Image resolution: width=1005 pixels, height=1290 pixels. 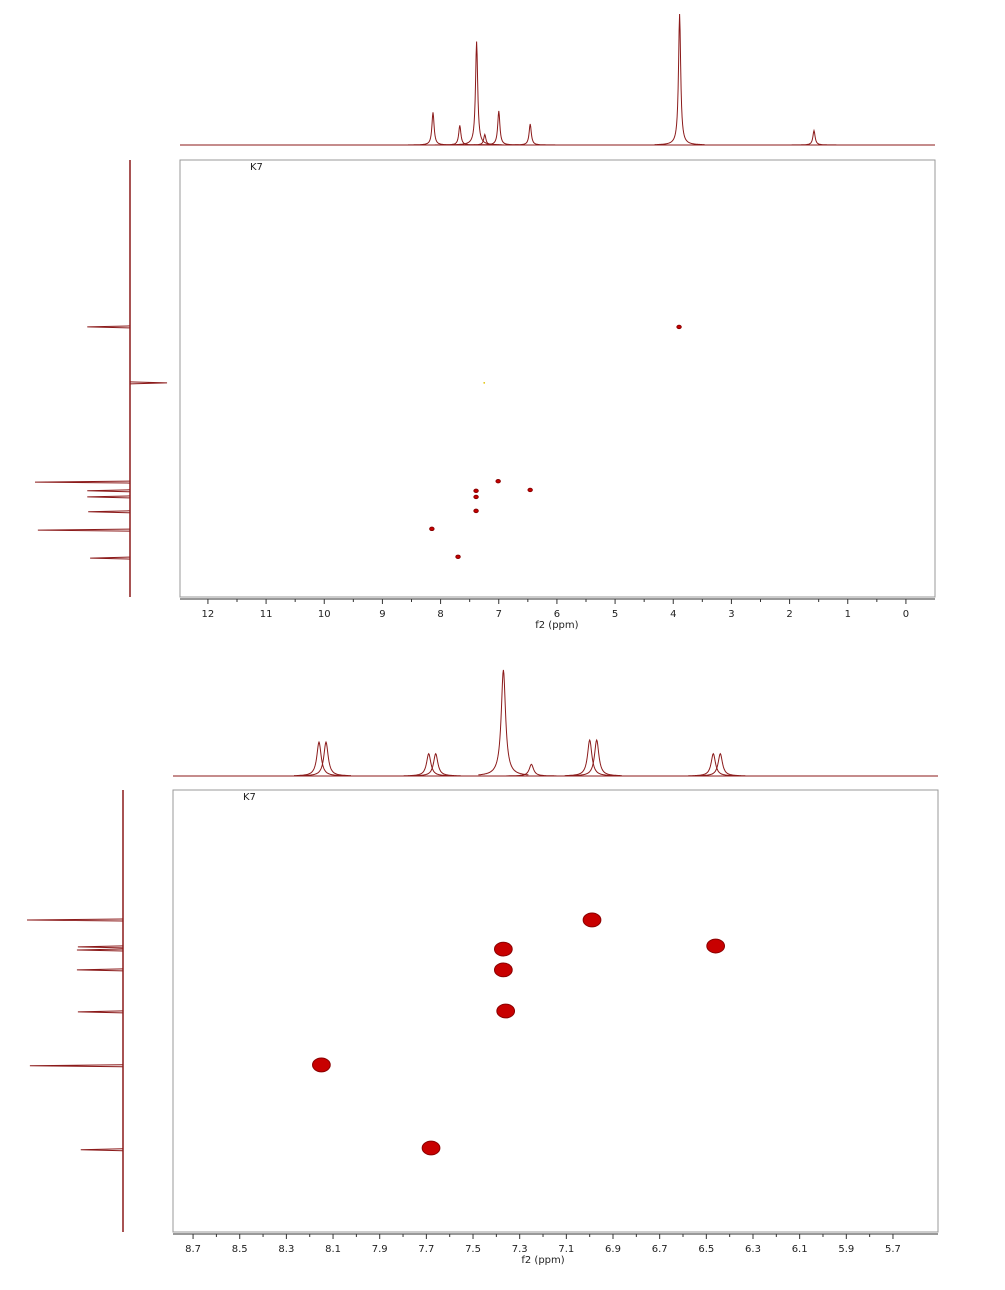 I want to click on x-tick-label: 10, so click(x=324, y=614).